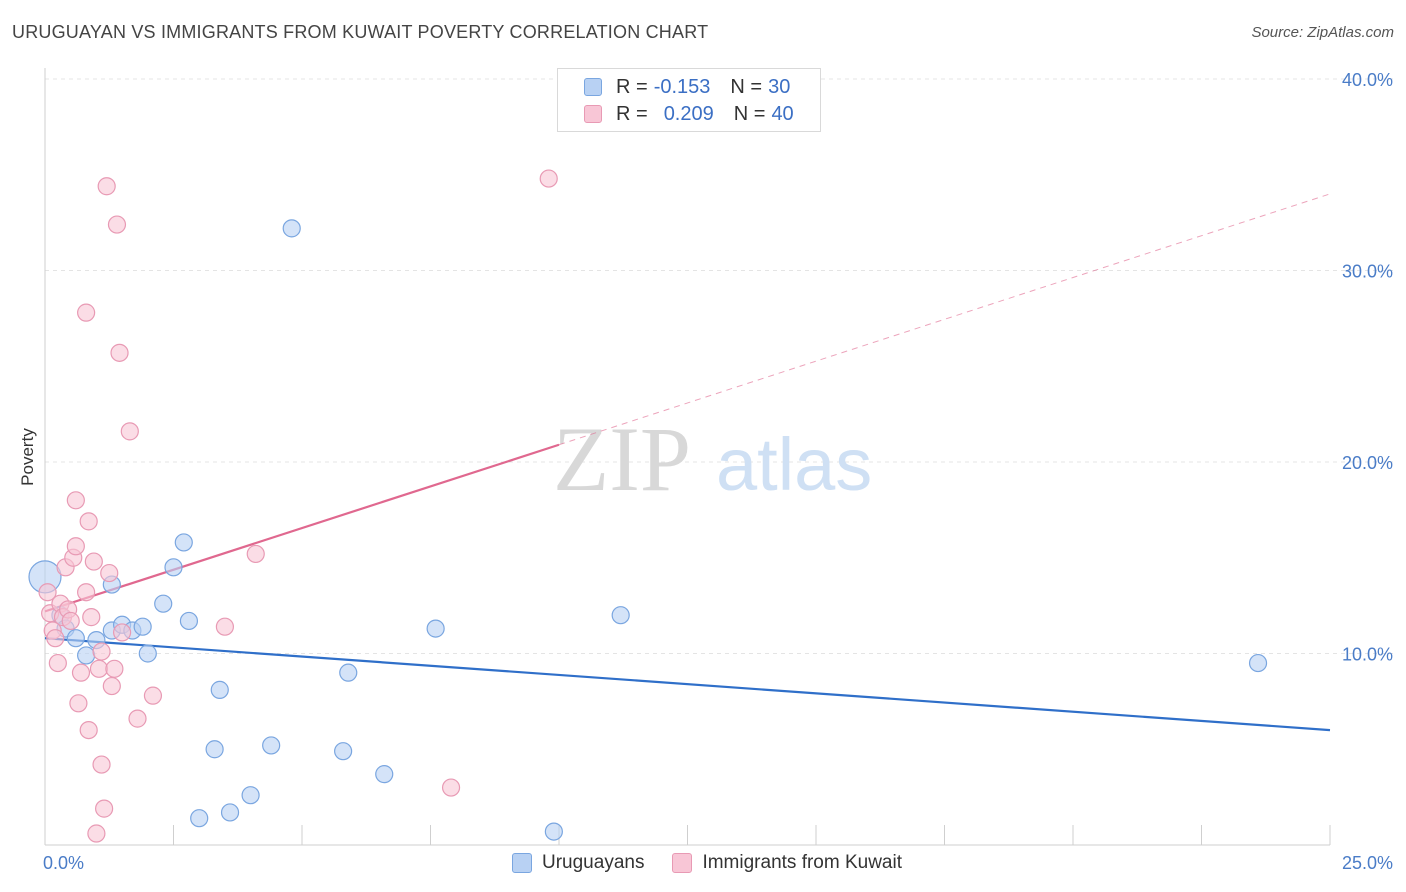 This screenshot has width=1406, height=892. What do you see at coordinates (687, 684) in the screenshot?
I see `trend-line-uruguayans` at bounding box center [687, 684].